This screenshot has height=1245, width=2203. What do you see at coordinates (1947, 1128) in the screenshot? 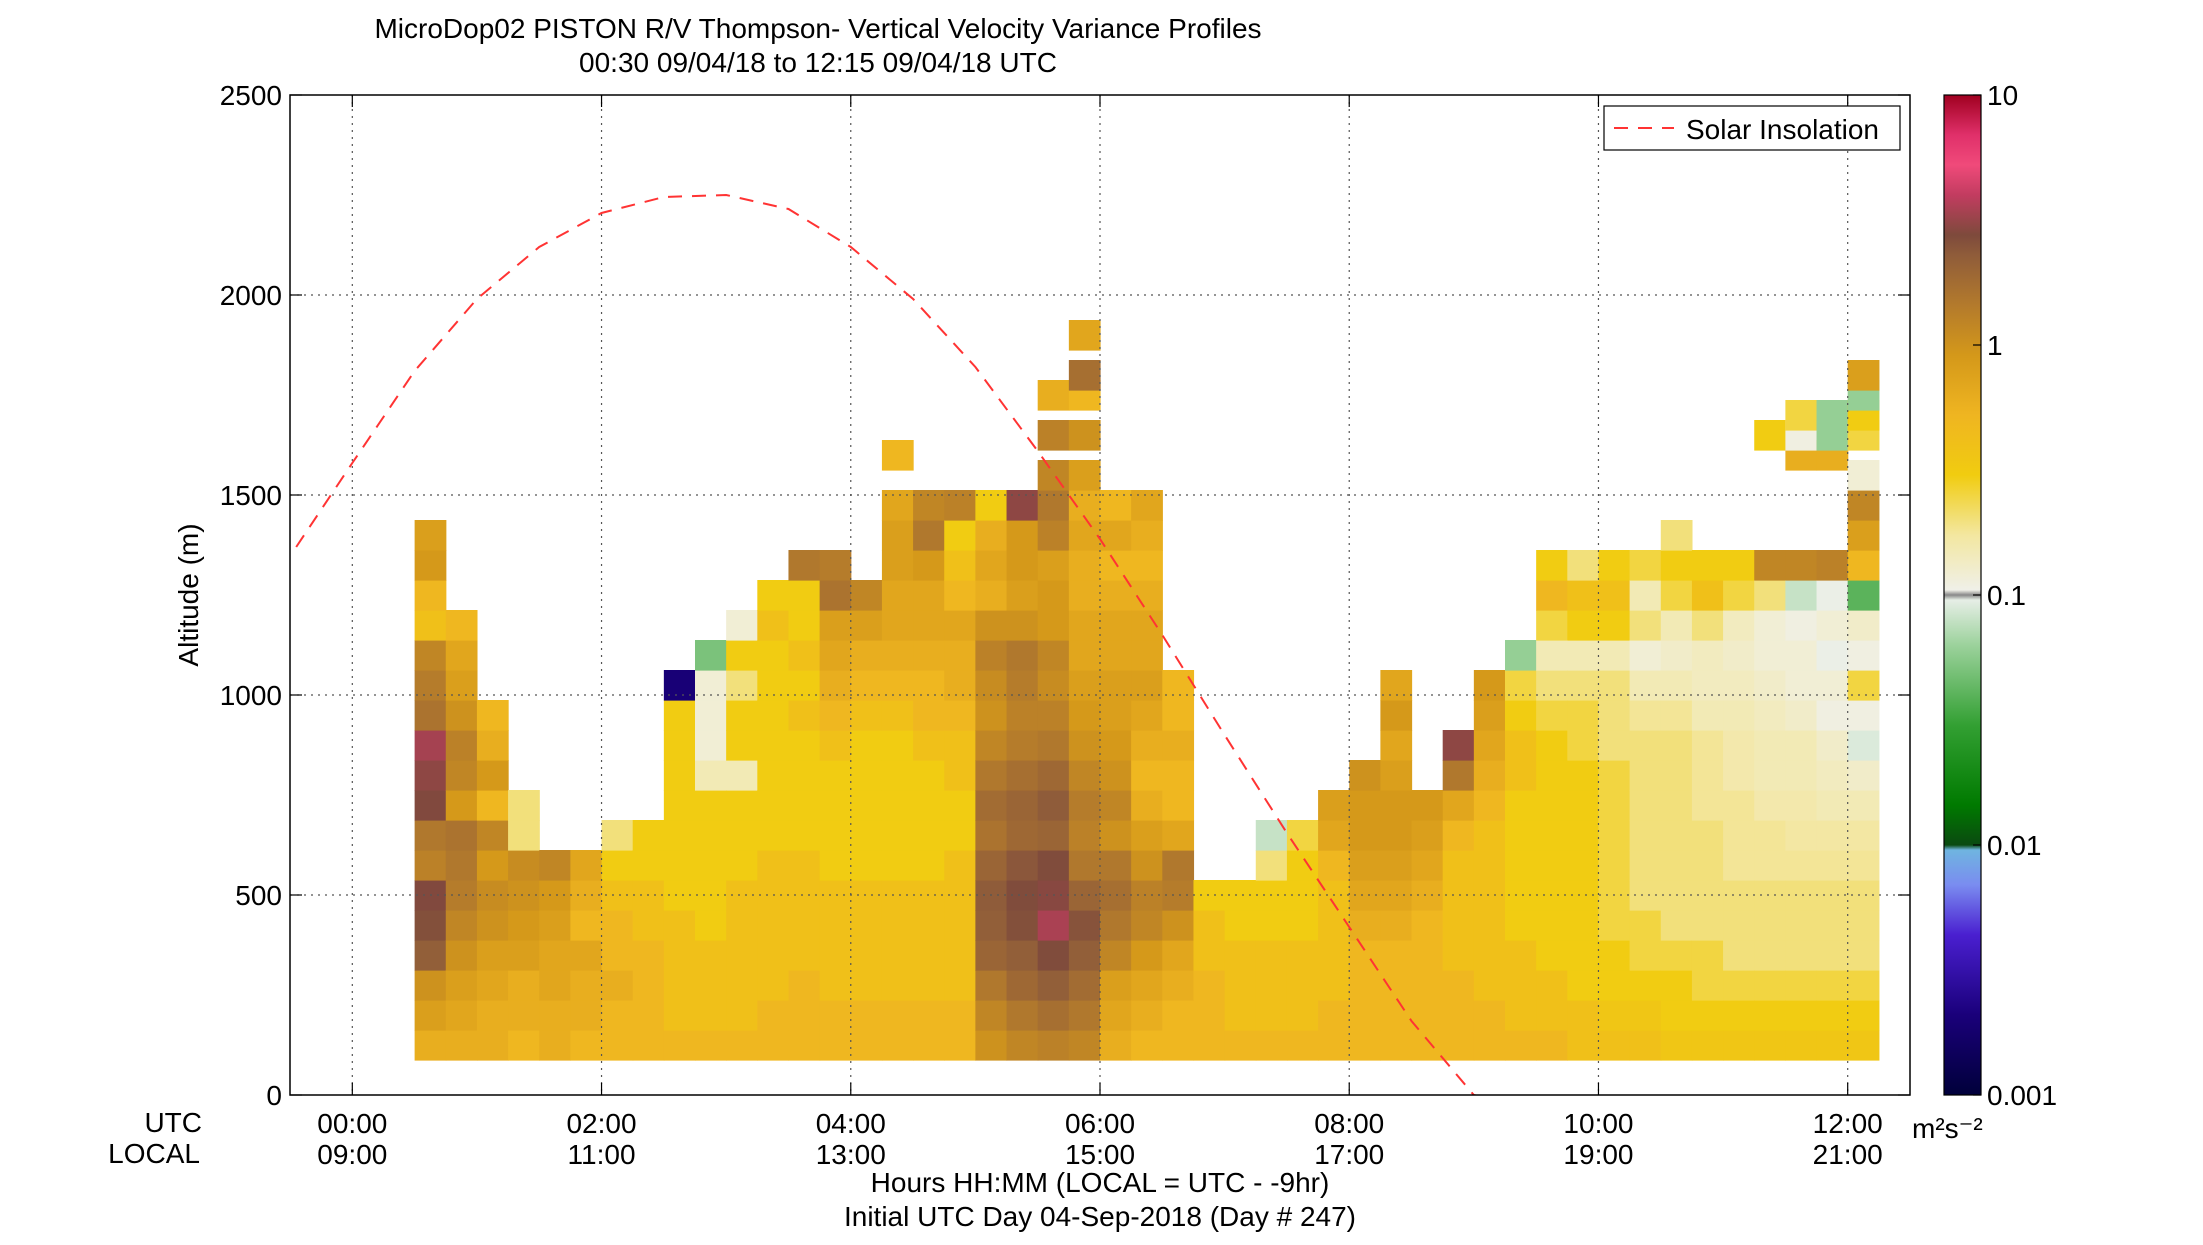
I see `colorbar-units: m²s⁻²` at bounding box center [1947, 1128].